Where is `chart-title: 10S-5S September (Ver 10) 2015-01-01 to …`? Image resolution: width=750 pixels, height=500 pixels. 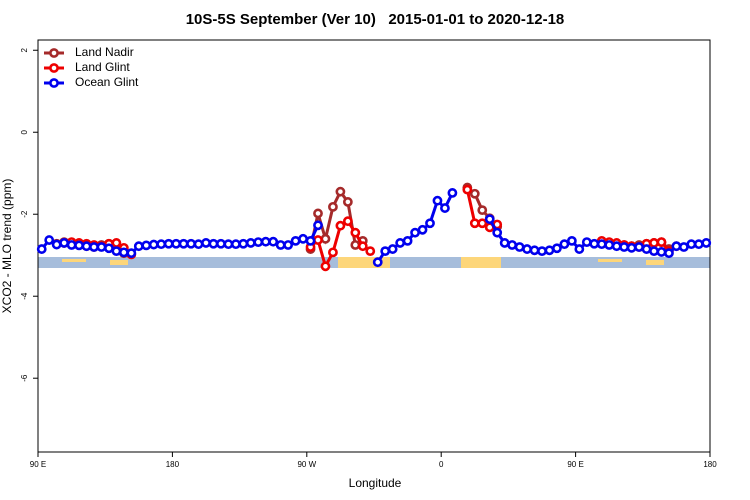 chart-title: 10S-5S September (Ver 10) 2015-01-01 to … is located at coordinates (375, 19).